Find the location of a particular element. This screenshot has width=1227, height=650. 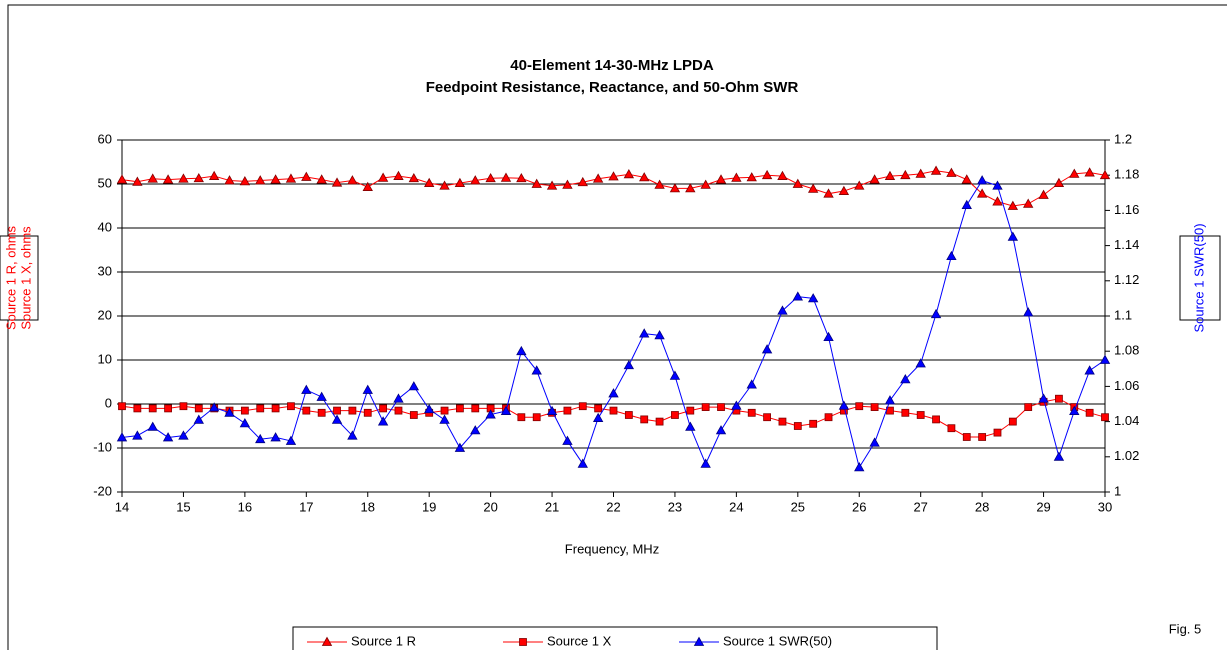

x-tick-label: 14 is located at coordinates (122, 506).